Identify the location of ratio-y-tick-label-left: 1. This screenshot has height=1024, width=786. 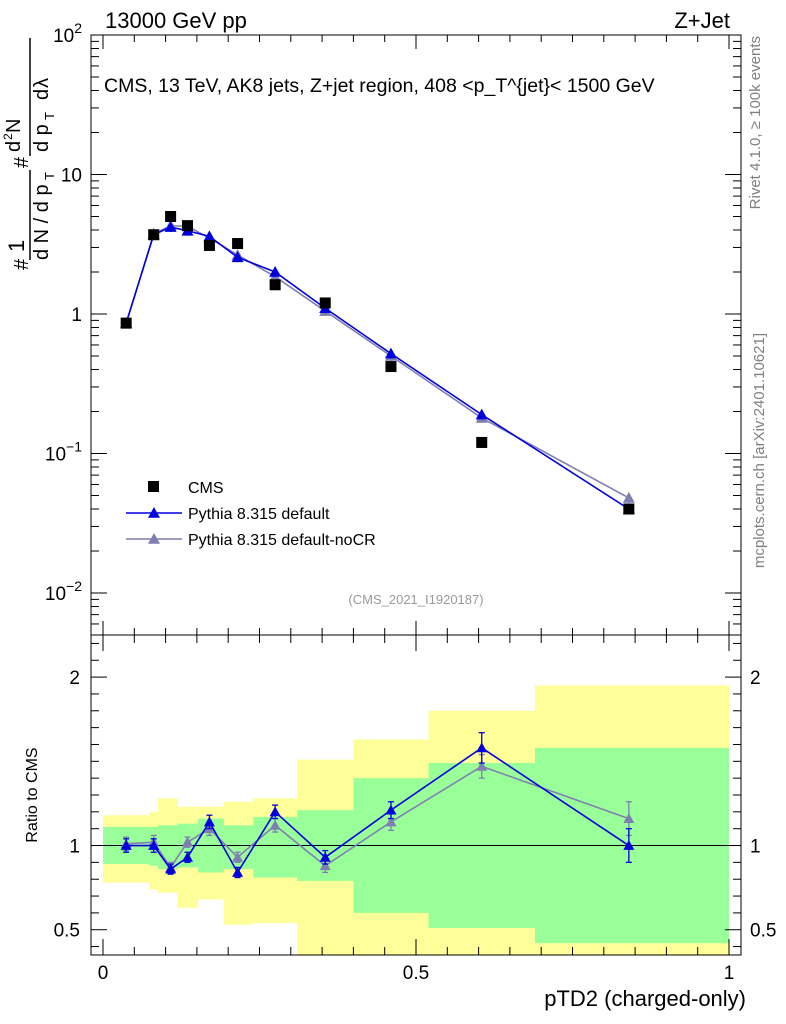
(74, 847).